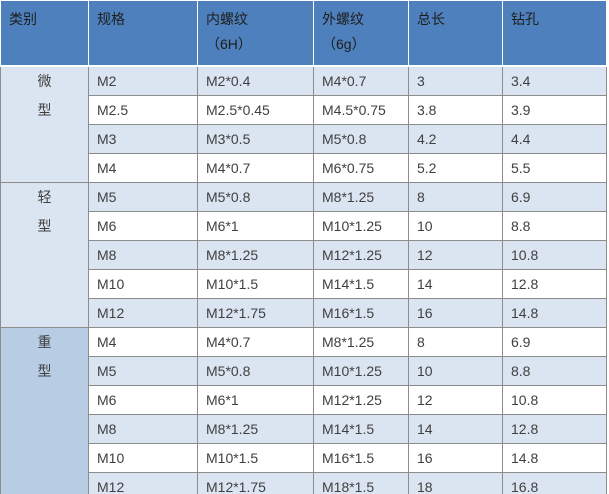 The height and width of the screenshot is (494, 609). I want to click on data-cell: 3, so click(455, 80).